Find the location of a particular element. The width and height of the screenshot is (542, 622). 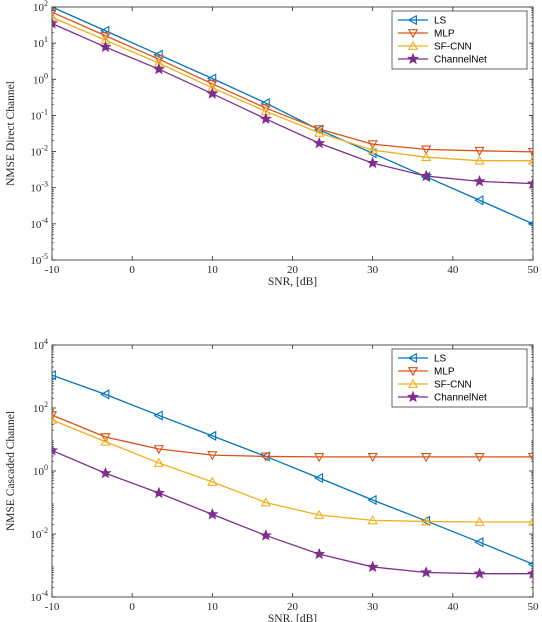

y-tick-label: 10⁴ is located at coordinates (40, 344).